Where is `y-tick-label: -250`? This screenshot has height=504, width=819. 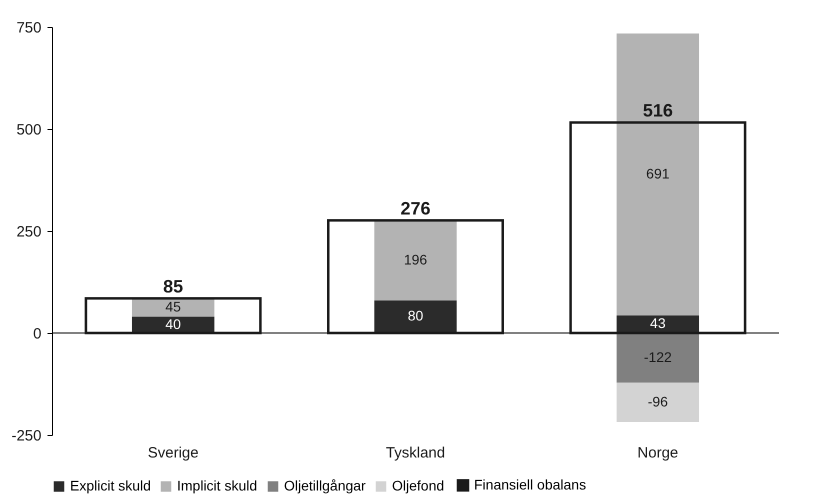 y-tick-label: -250 is located at coordinates (26, 436).